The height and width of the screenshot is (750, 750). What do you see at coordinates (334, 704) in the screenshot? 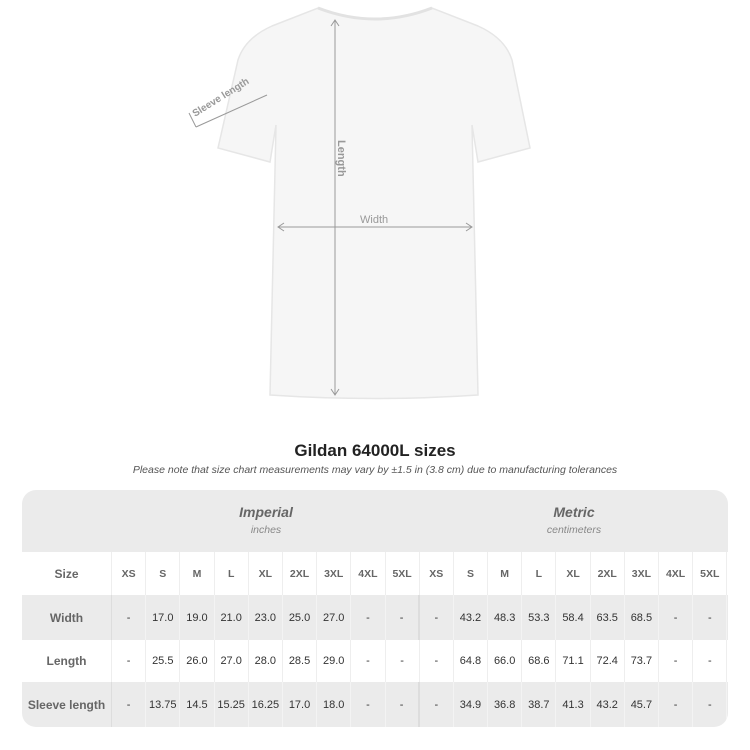
I see `imperial-value-cell: 18.0` at bounding box center [334, 704].